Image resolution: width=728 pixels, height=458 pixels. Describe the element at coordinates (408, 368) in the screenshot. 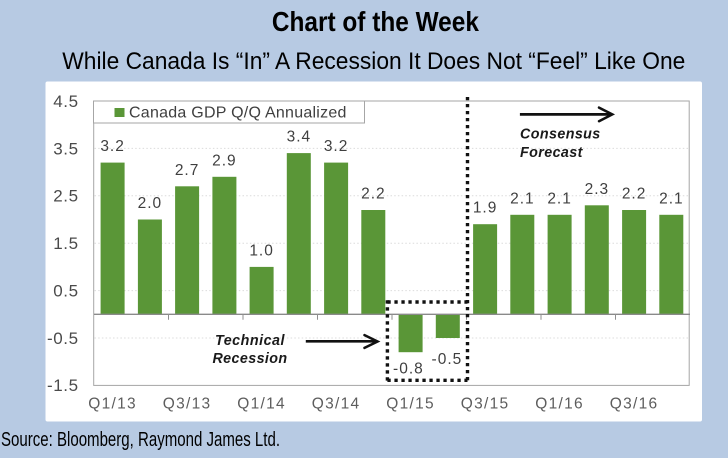

I see `svg-text: -0.8` at that location.